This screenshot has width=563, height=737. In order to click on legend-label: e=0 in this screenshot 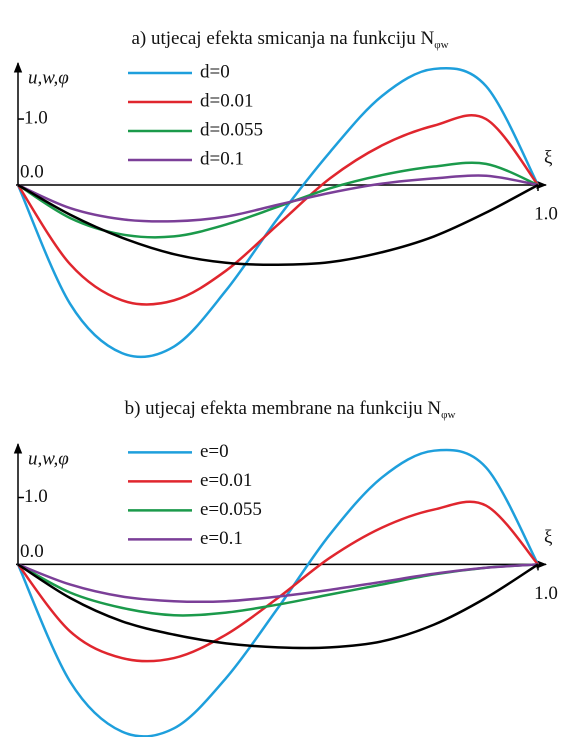, I will do `click(214, 451)`.